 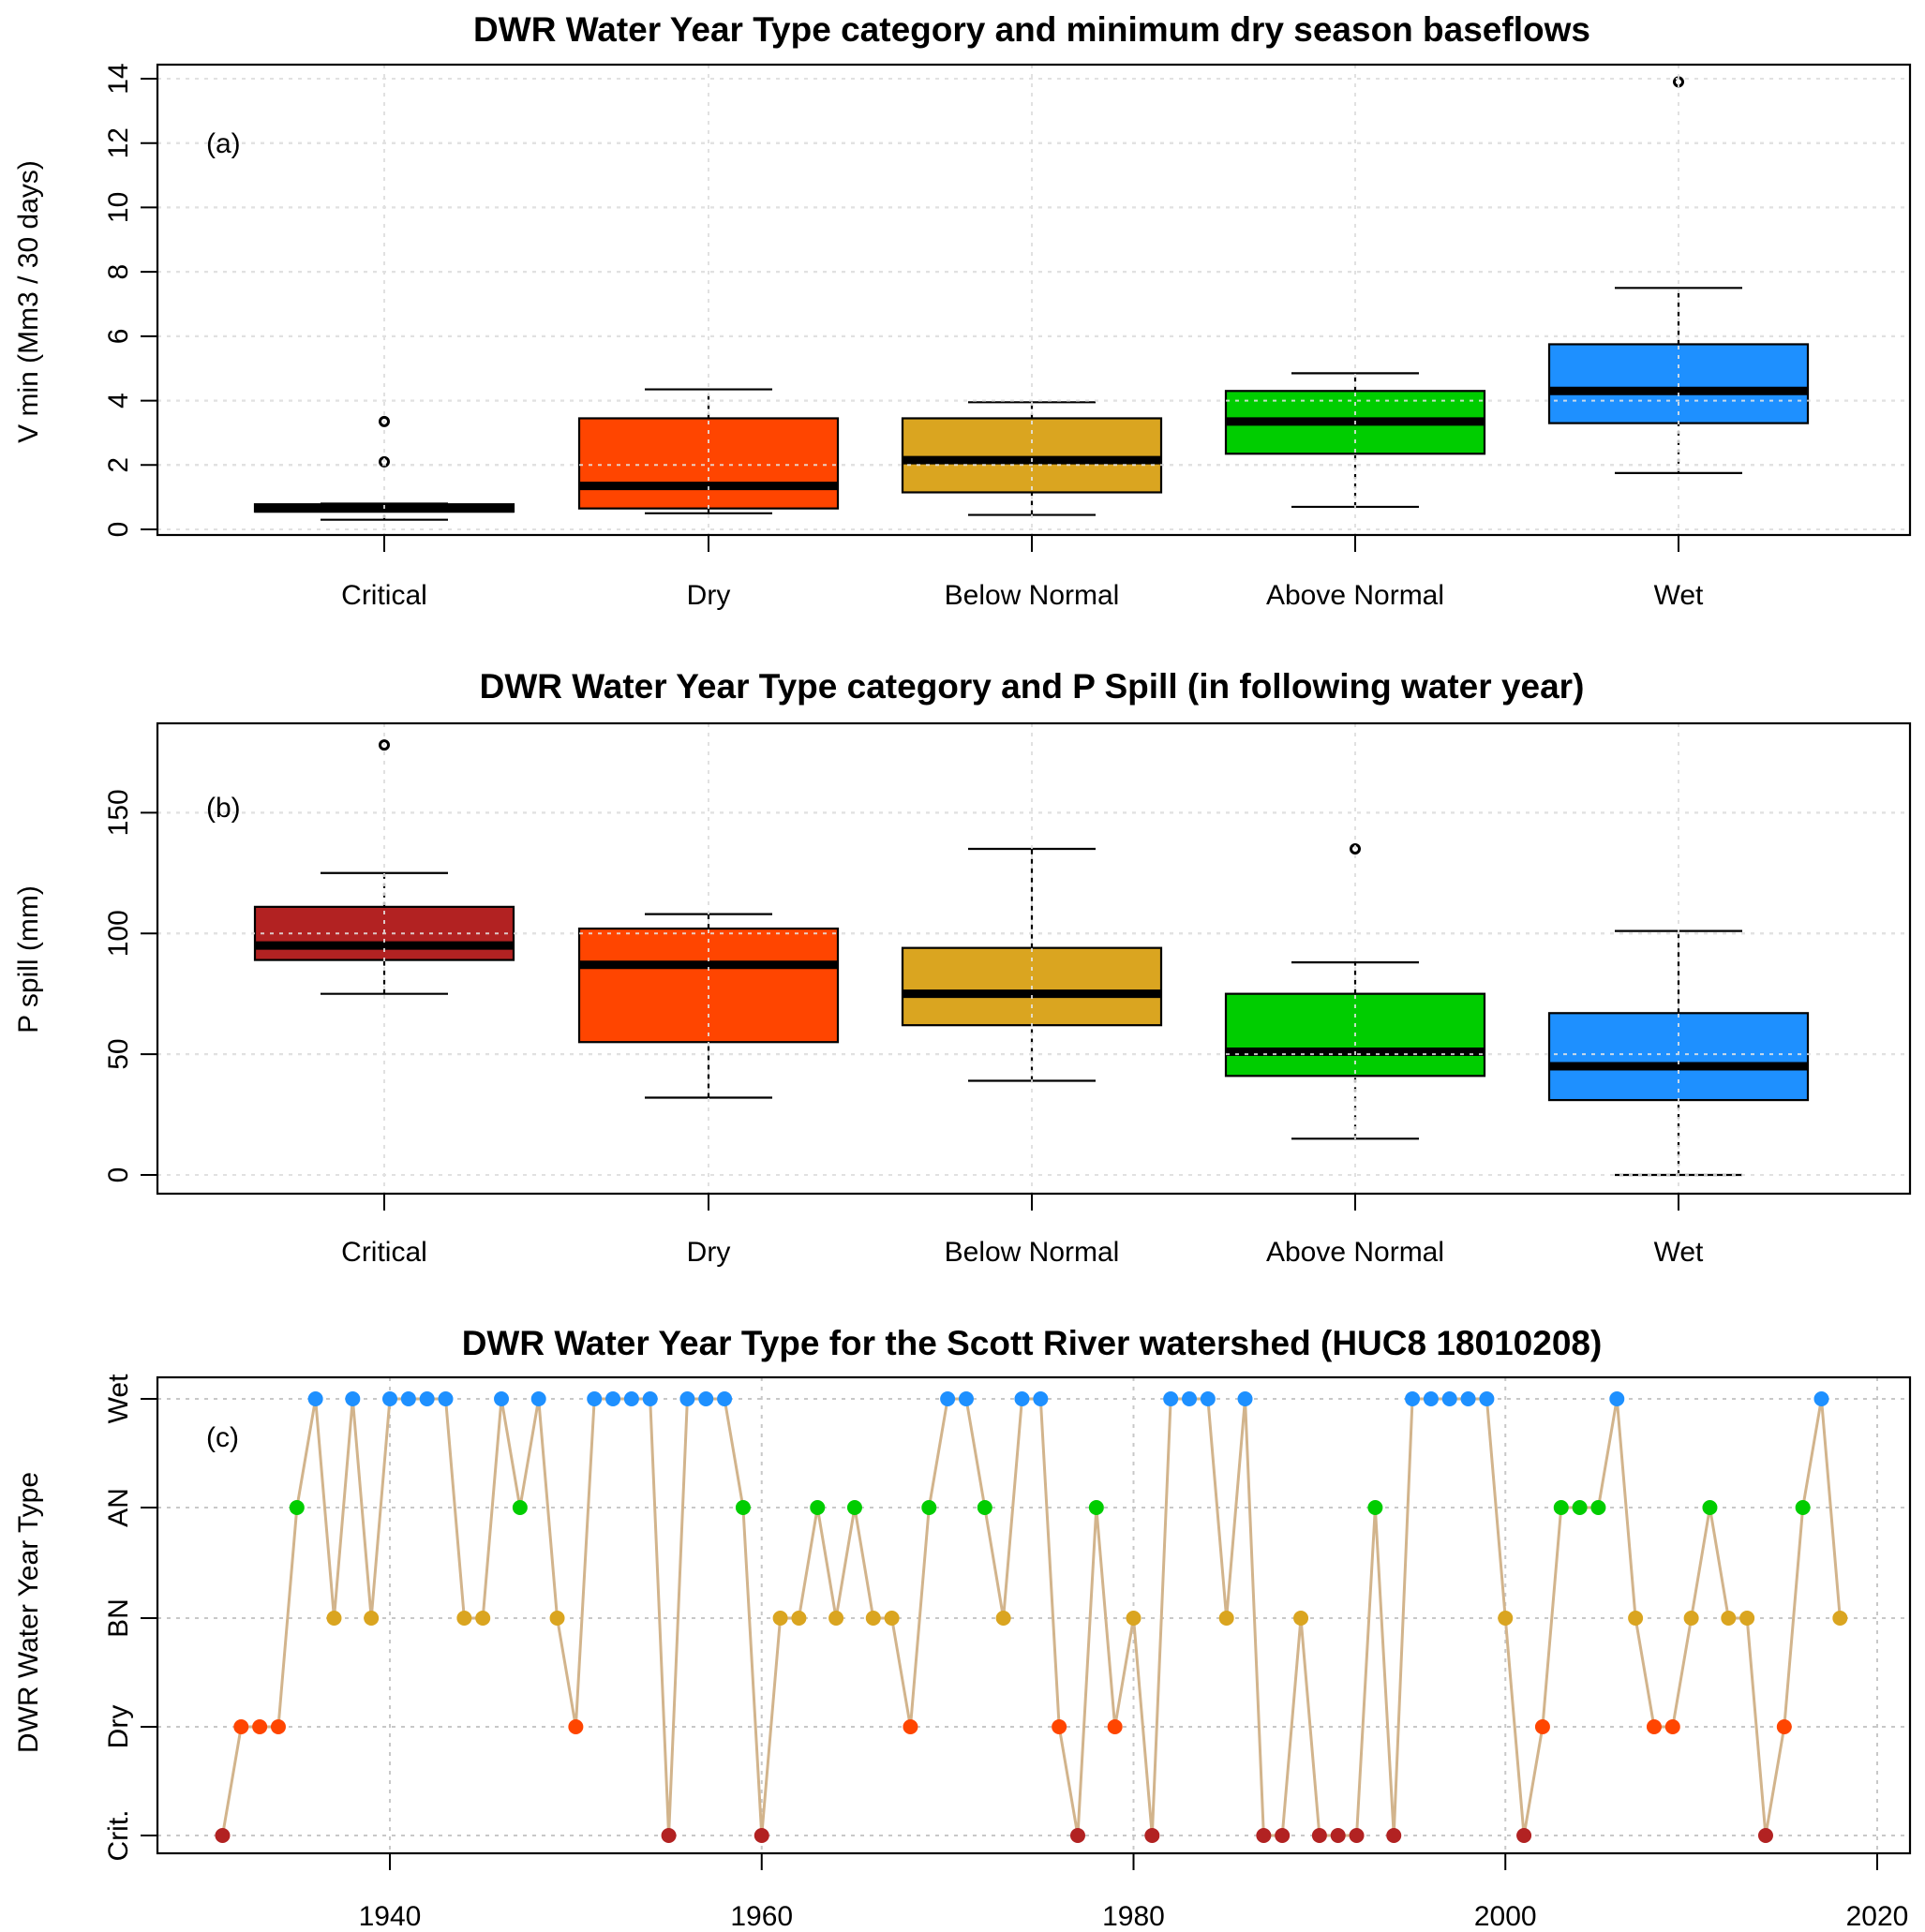 What do you see at coordinates (761, 1917) in the screenshot?
I see `x-tick-label: 1960` at bounding box center [761, 1917].